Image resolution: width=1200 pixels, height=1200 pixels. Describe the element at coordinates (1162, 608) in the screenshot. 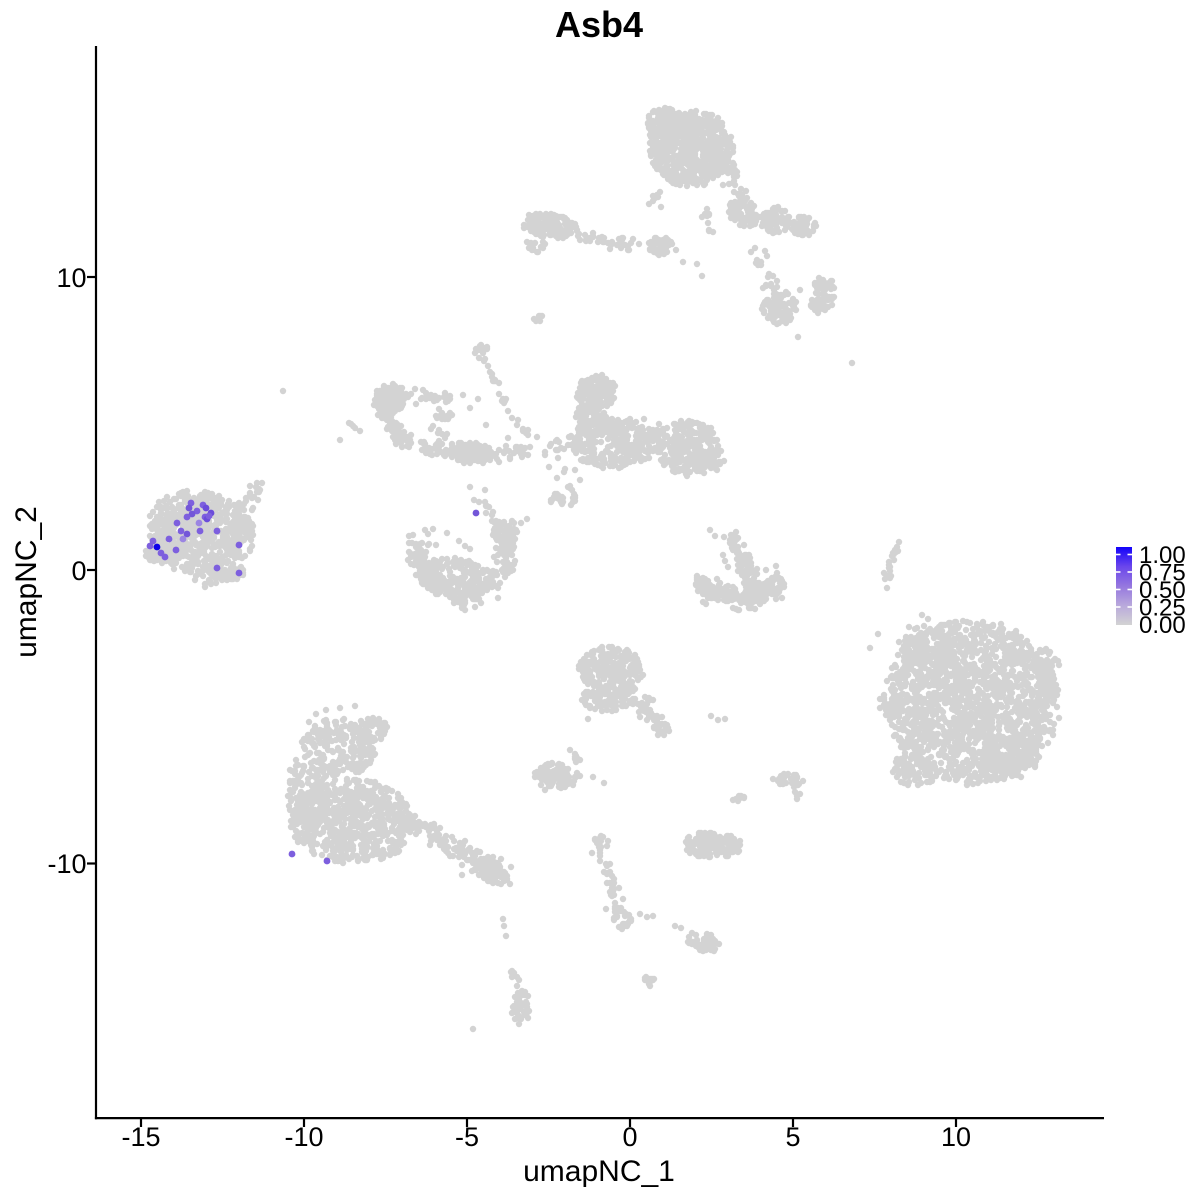

I see `svg-text: 0.25` at that location.